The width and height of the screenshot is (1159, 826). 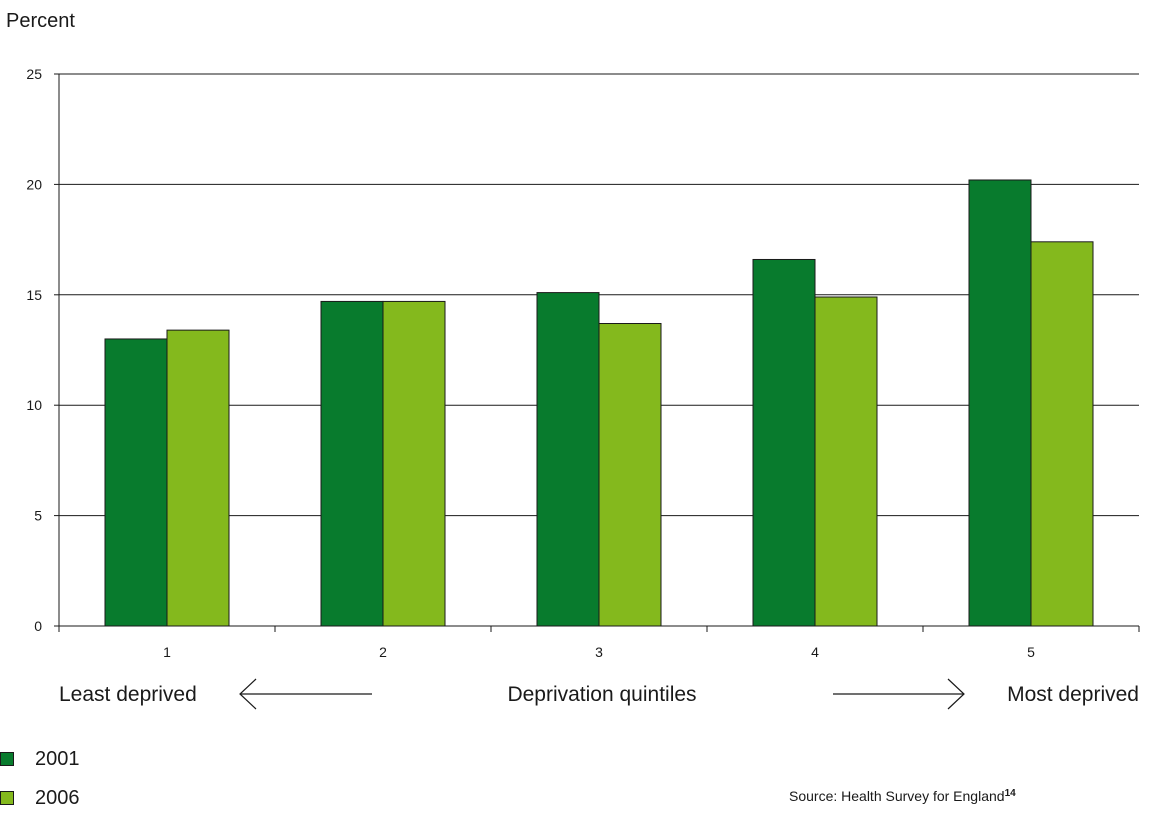 I want to click on bar-2006-q3, so click(x=630, y=475).